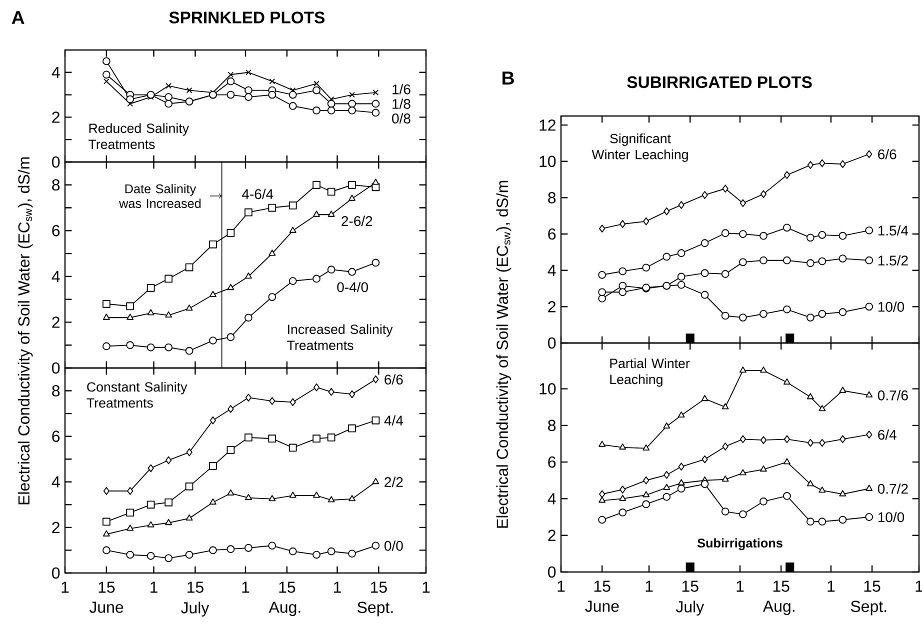  Describe the element at coordinates (393, 482) in the screenshot. I see `legend-label: 2/2` at that location.